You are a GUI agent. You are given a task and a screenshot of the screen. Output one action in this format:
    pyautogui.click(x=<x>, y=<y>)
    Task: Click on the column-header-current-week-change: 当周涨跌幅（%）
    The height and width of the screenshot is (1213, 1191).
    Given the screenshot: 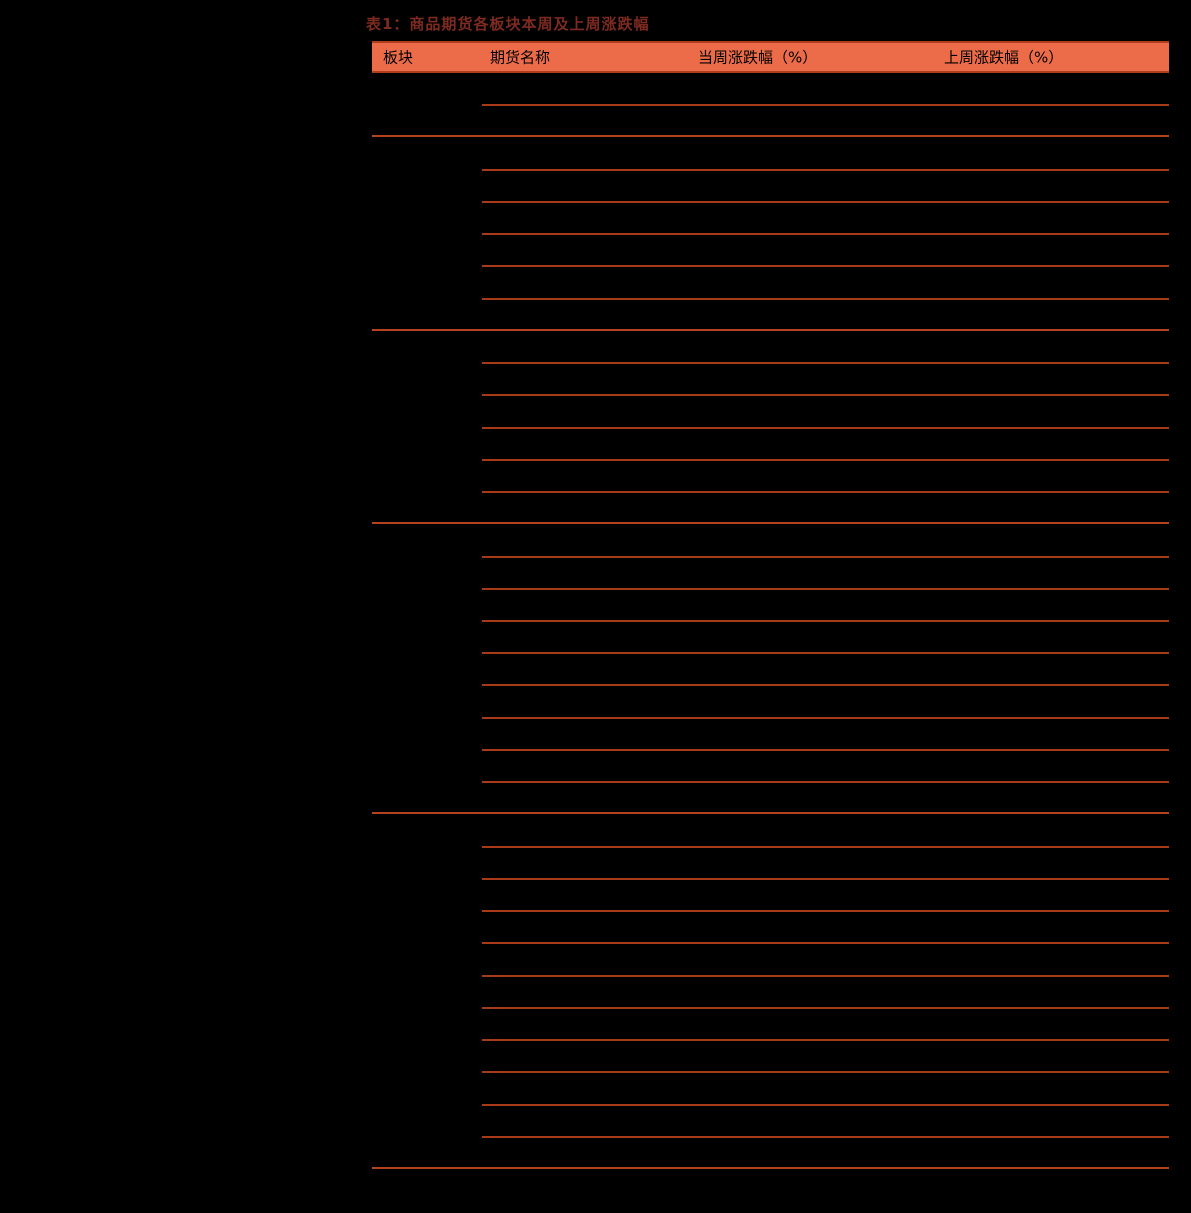 What is the action you would take?
    pyautogui.click(x=758, y=57)
    